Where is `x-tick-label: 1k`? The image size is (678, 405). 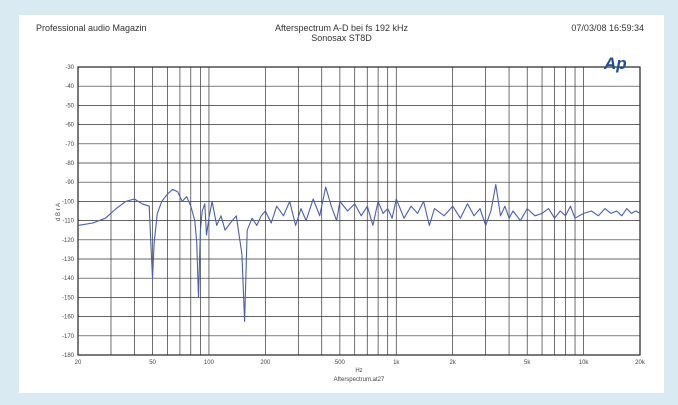 x-tick-label: 1k is located at coordinates (396, 363).